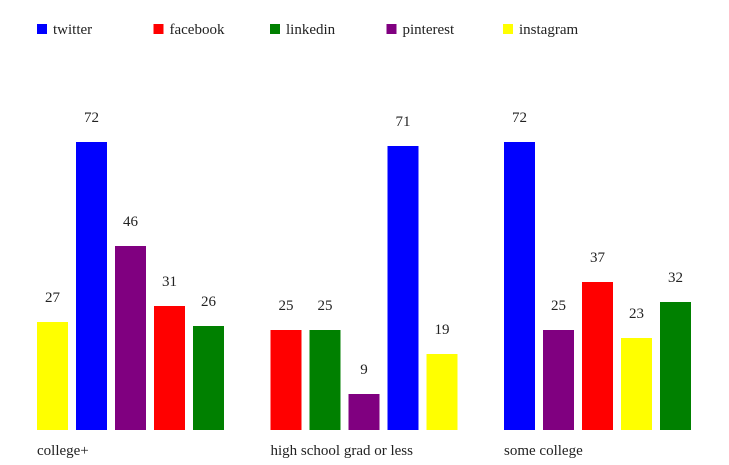  I want to click on bar-value-label: 26, so click(209, 302).